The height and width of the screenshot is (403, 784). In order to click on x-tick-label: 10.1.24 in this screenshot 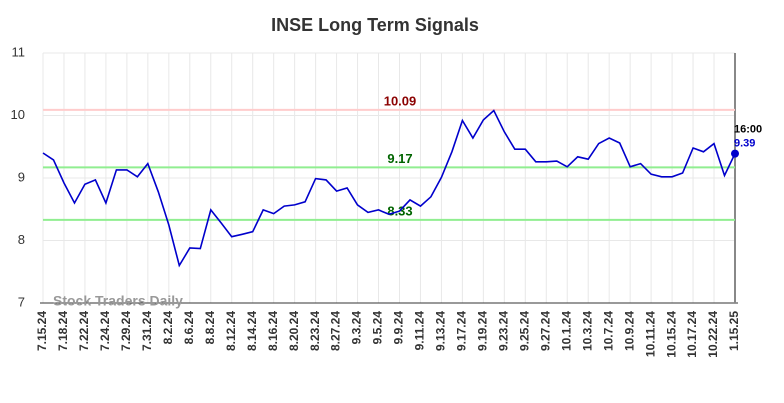, I will do `click(566, 331)`.